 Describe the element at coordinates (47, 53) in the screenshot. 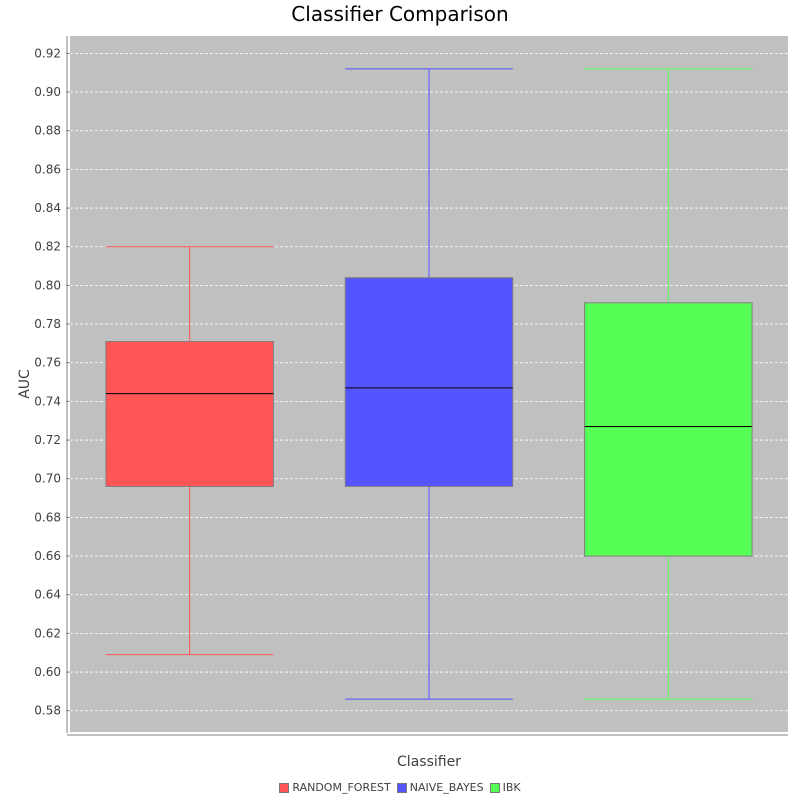

I see `y-tick-label: 0.92` at that location.